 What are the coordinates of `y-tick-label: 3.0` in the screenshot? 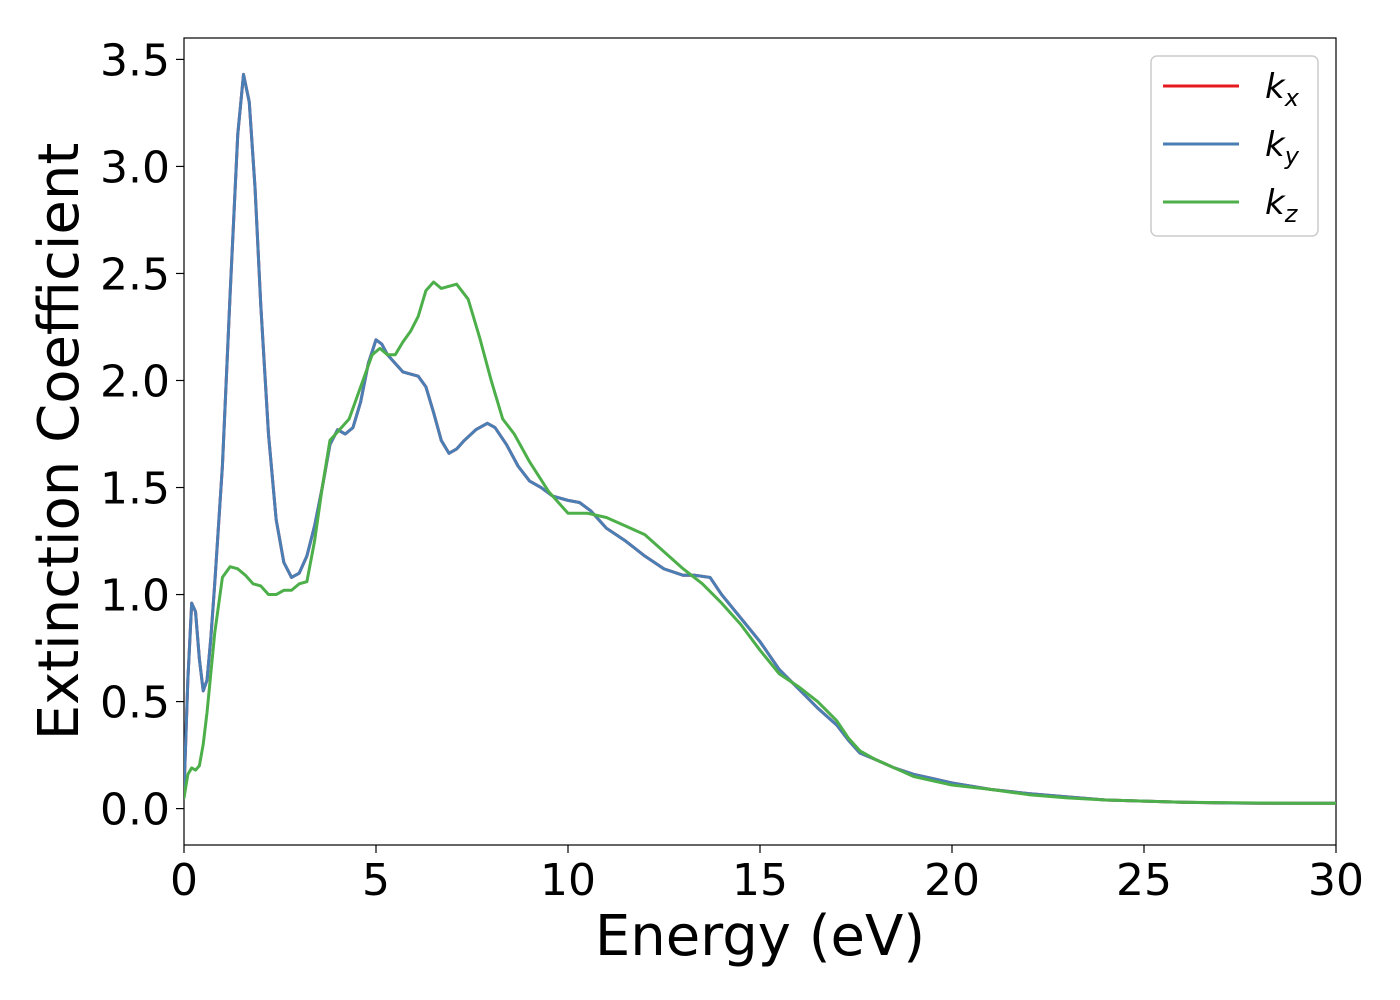 It's located at (135, 167).